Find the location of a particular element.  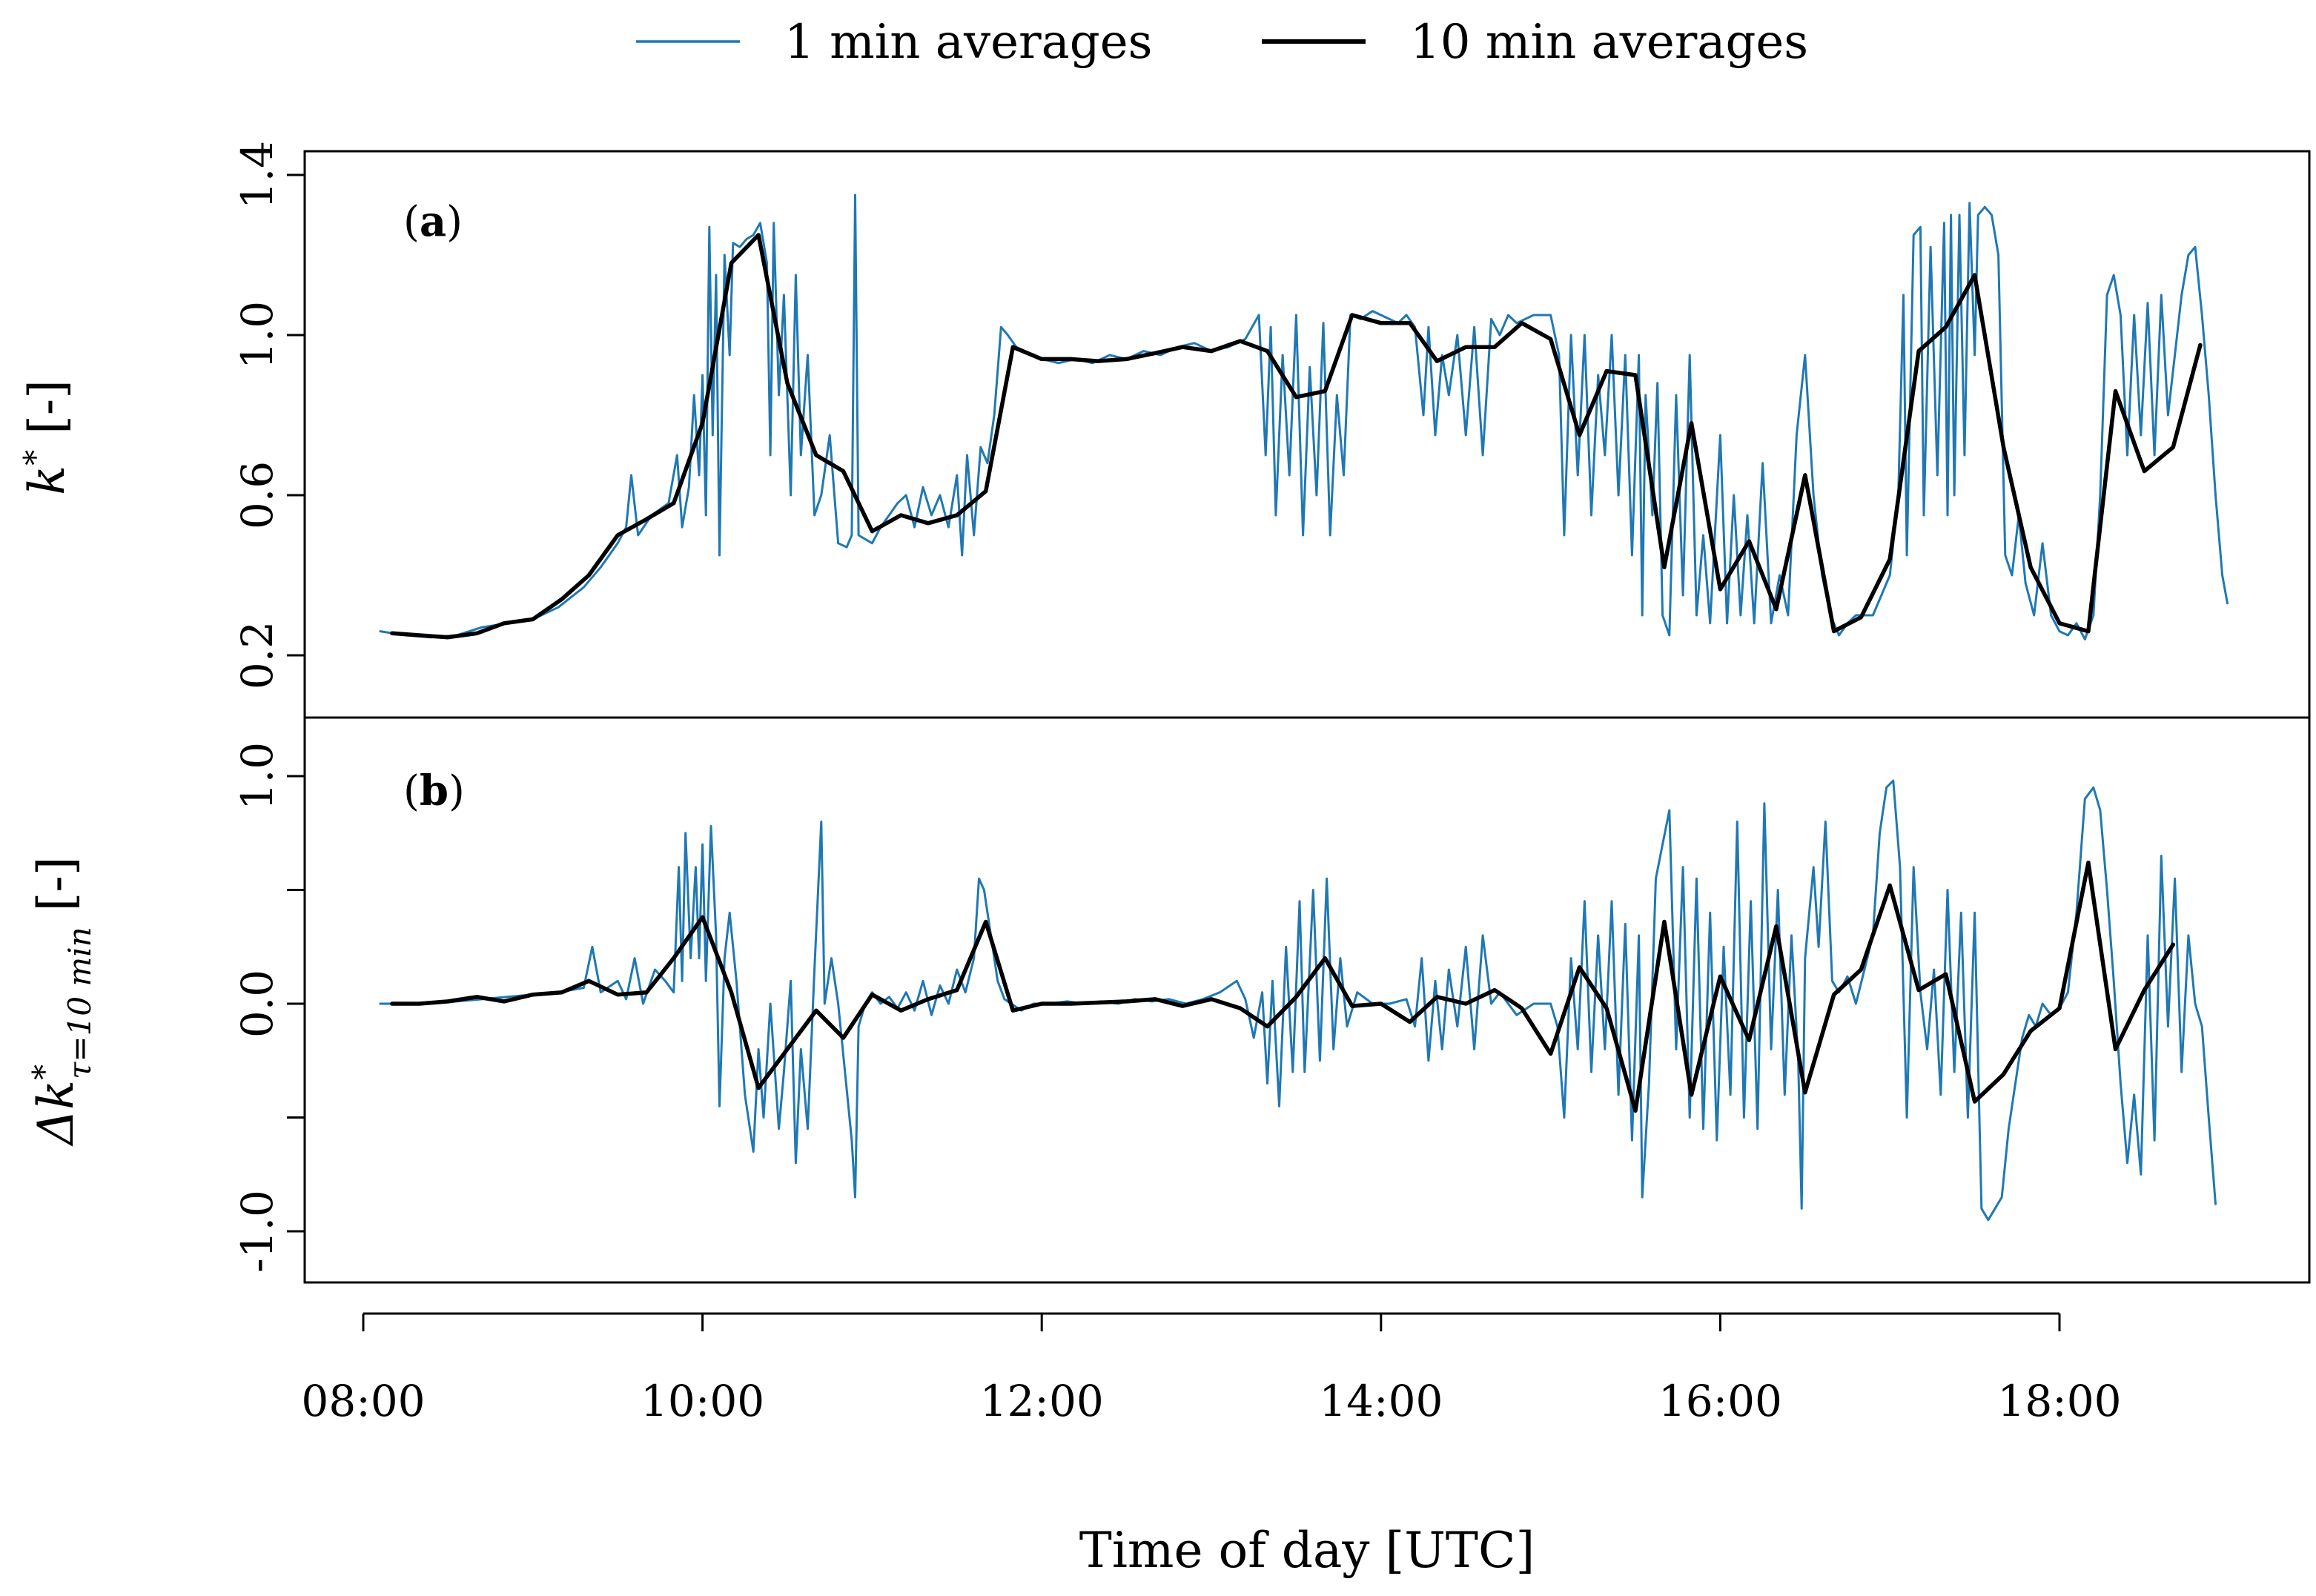

y-axis-title-a: k* [-] is located at coordinates (46, 438).